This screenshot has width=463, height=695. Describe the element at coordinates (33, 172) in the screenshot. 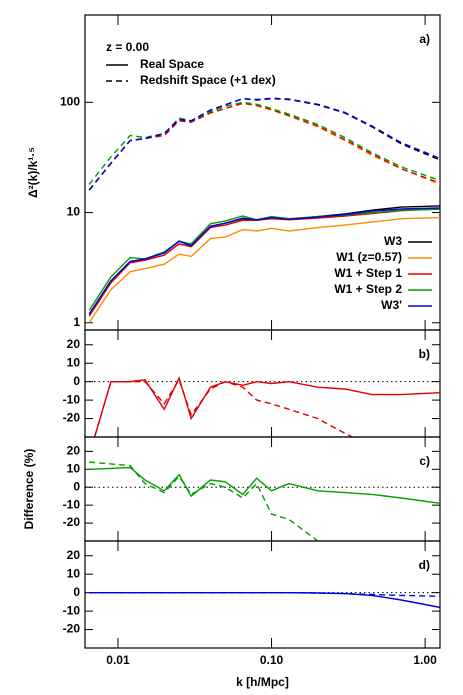

I see `y-axis-label: Δ²(k)/k¹·⁵` at that location.